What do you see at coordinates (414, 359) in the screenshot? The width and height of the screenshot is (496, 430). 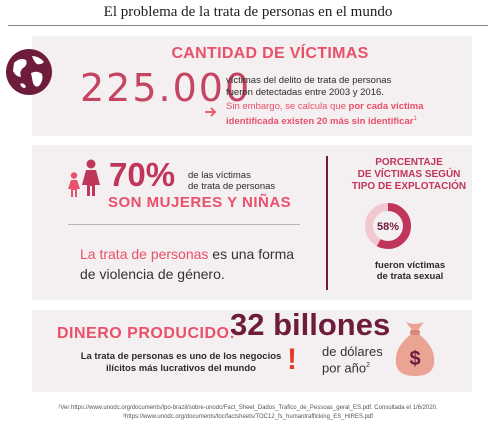 I see `dollar-sign: $` at bounding box center [414, 359].